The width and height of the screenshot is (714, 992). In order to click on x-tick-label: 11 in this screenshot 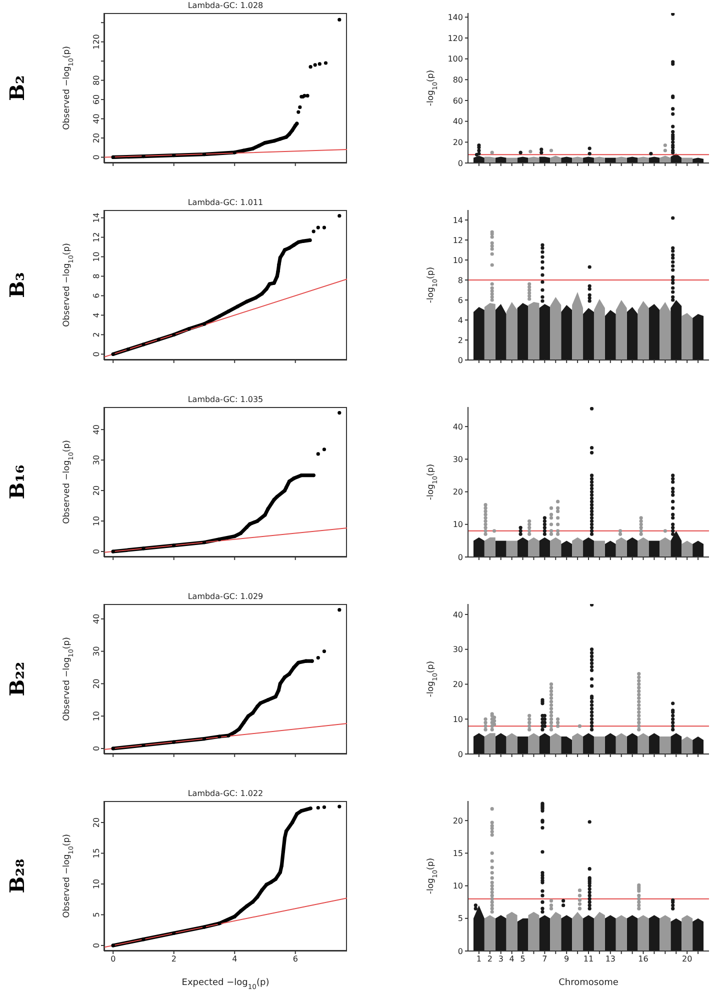, I will do `click(588, 959)`.